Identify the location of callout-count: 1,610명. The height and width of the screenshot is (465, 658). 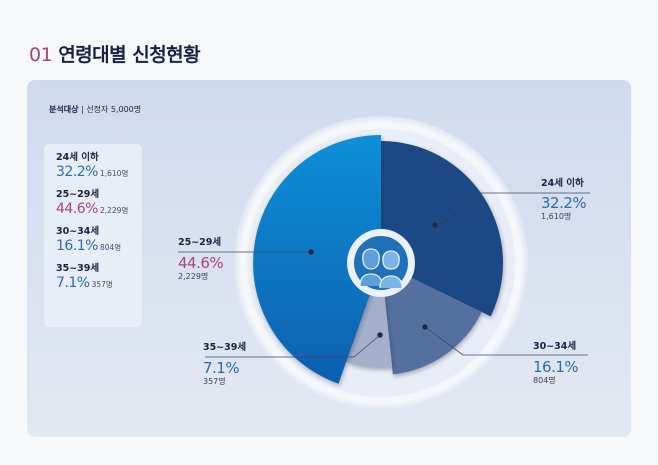
(556, 216).